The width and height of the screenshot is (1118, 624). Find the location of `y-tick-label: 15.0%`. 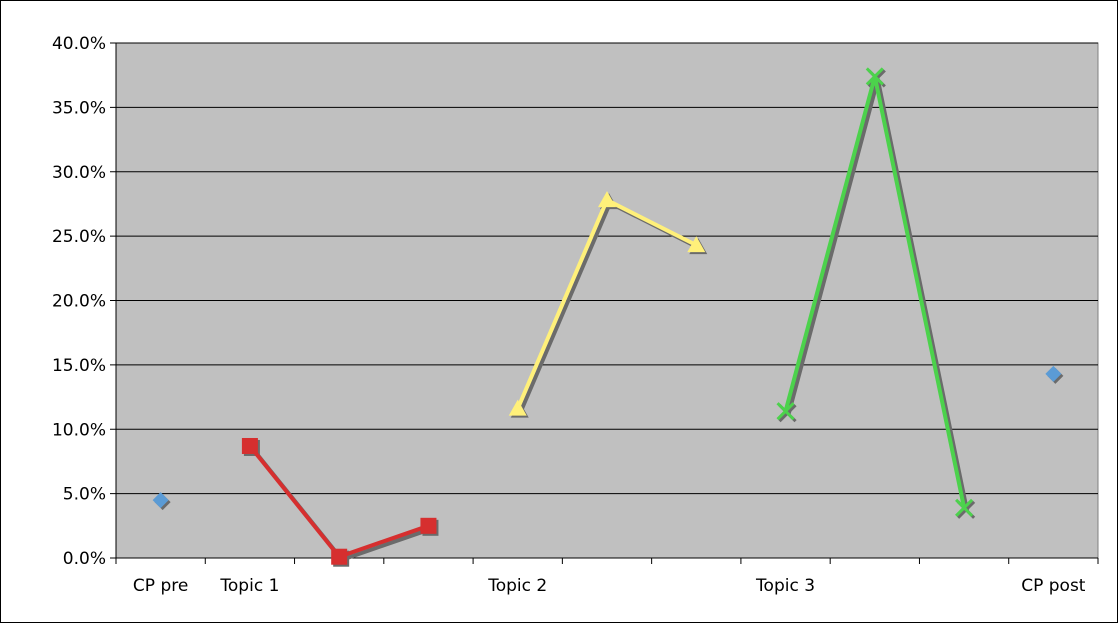

y-tick-label: 15.0% is located at coordinates (79, 366).